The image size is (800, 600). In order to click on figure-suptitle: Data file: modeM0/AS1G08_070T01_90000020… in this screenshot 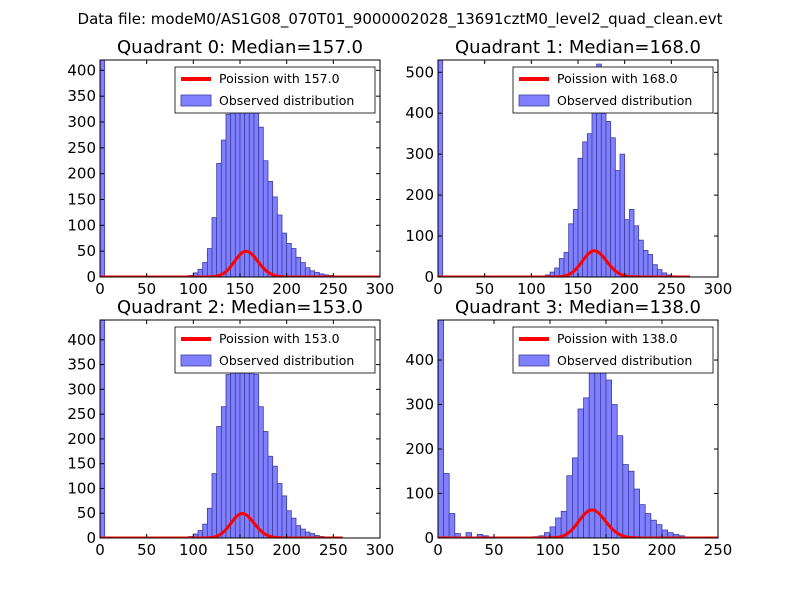, I will do `click(400, 19)`.